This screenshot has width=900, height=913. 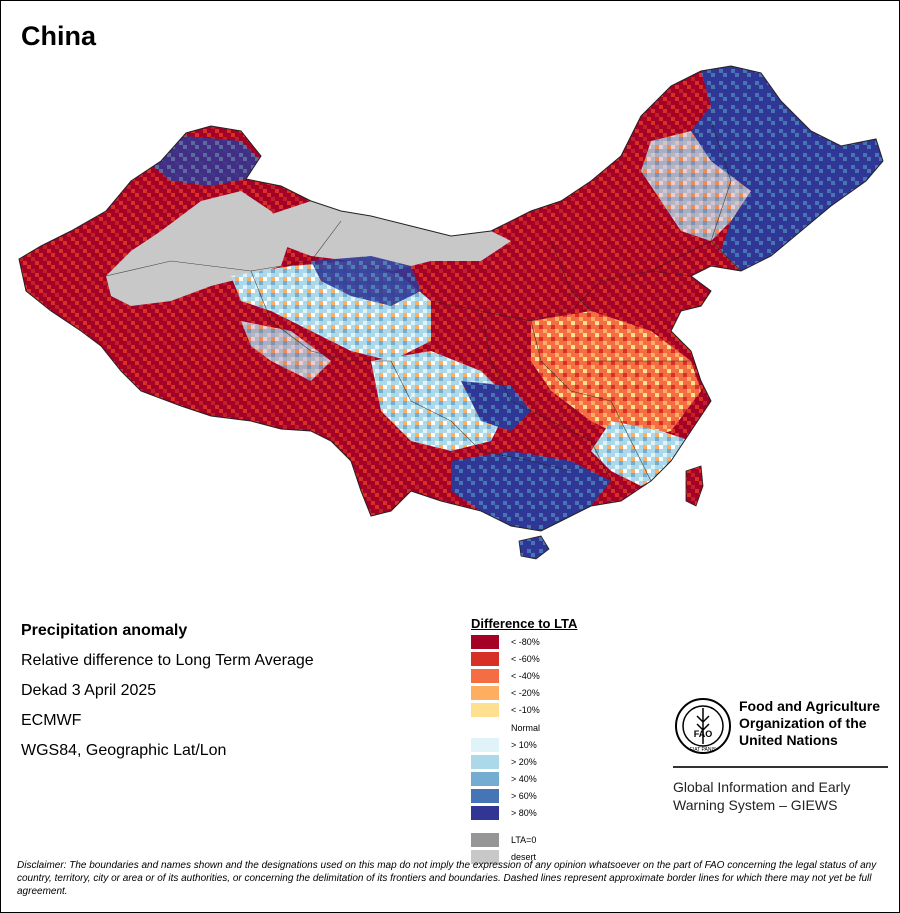 What do you see at coordinates (104, 630) in the screenshot?
I see `info-heading: Precipitation anomaly` at bounding box center [104, 630].